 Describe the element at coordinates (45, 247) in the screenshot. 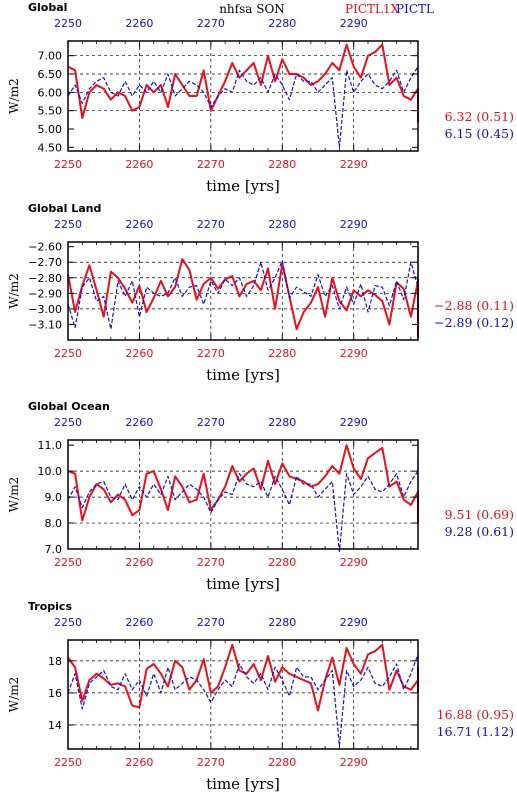

I see `y-tick-label: −2.60` at that location.